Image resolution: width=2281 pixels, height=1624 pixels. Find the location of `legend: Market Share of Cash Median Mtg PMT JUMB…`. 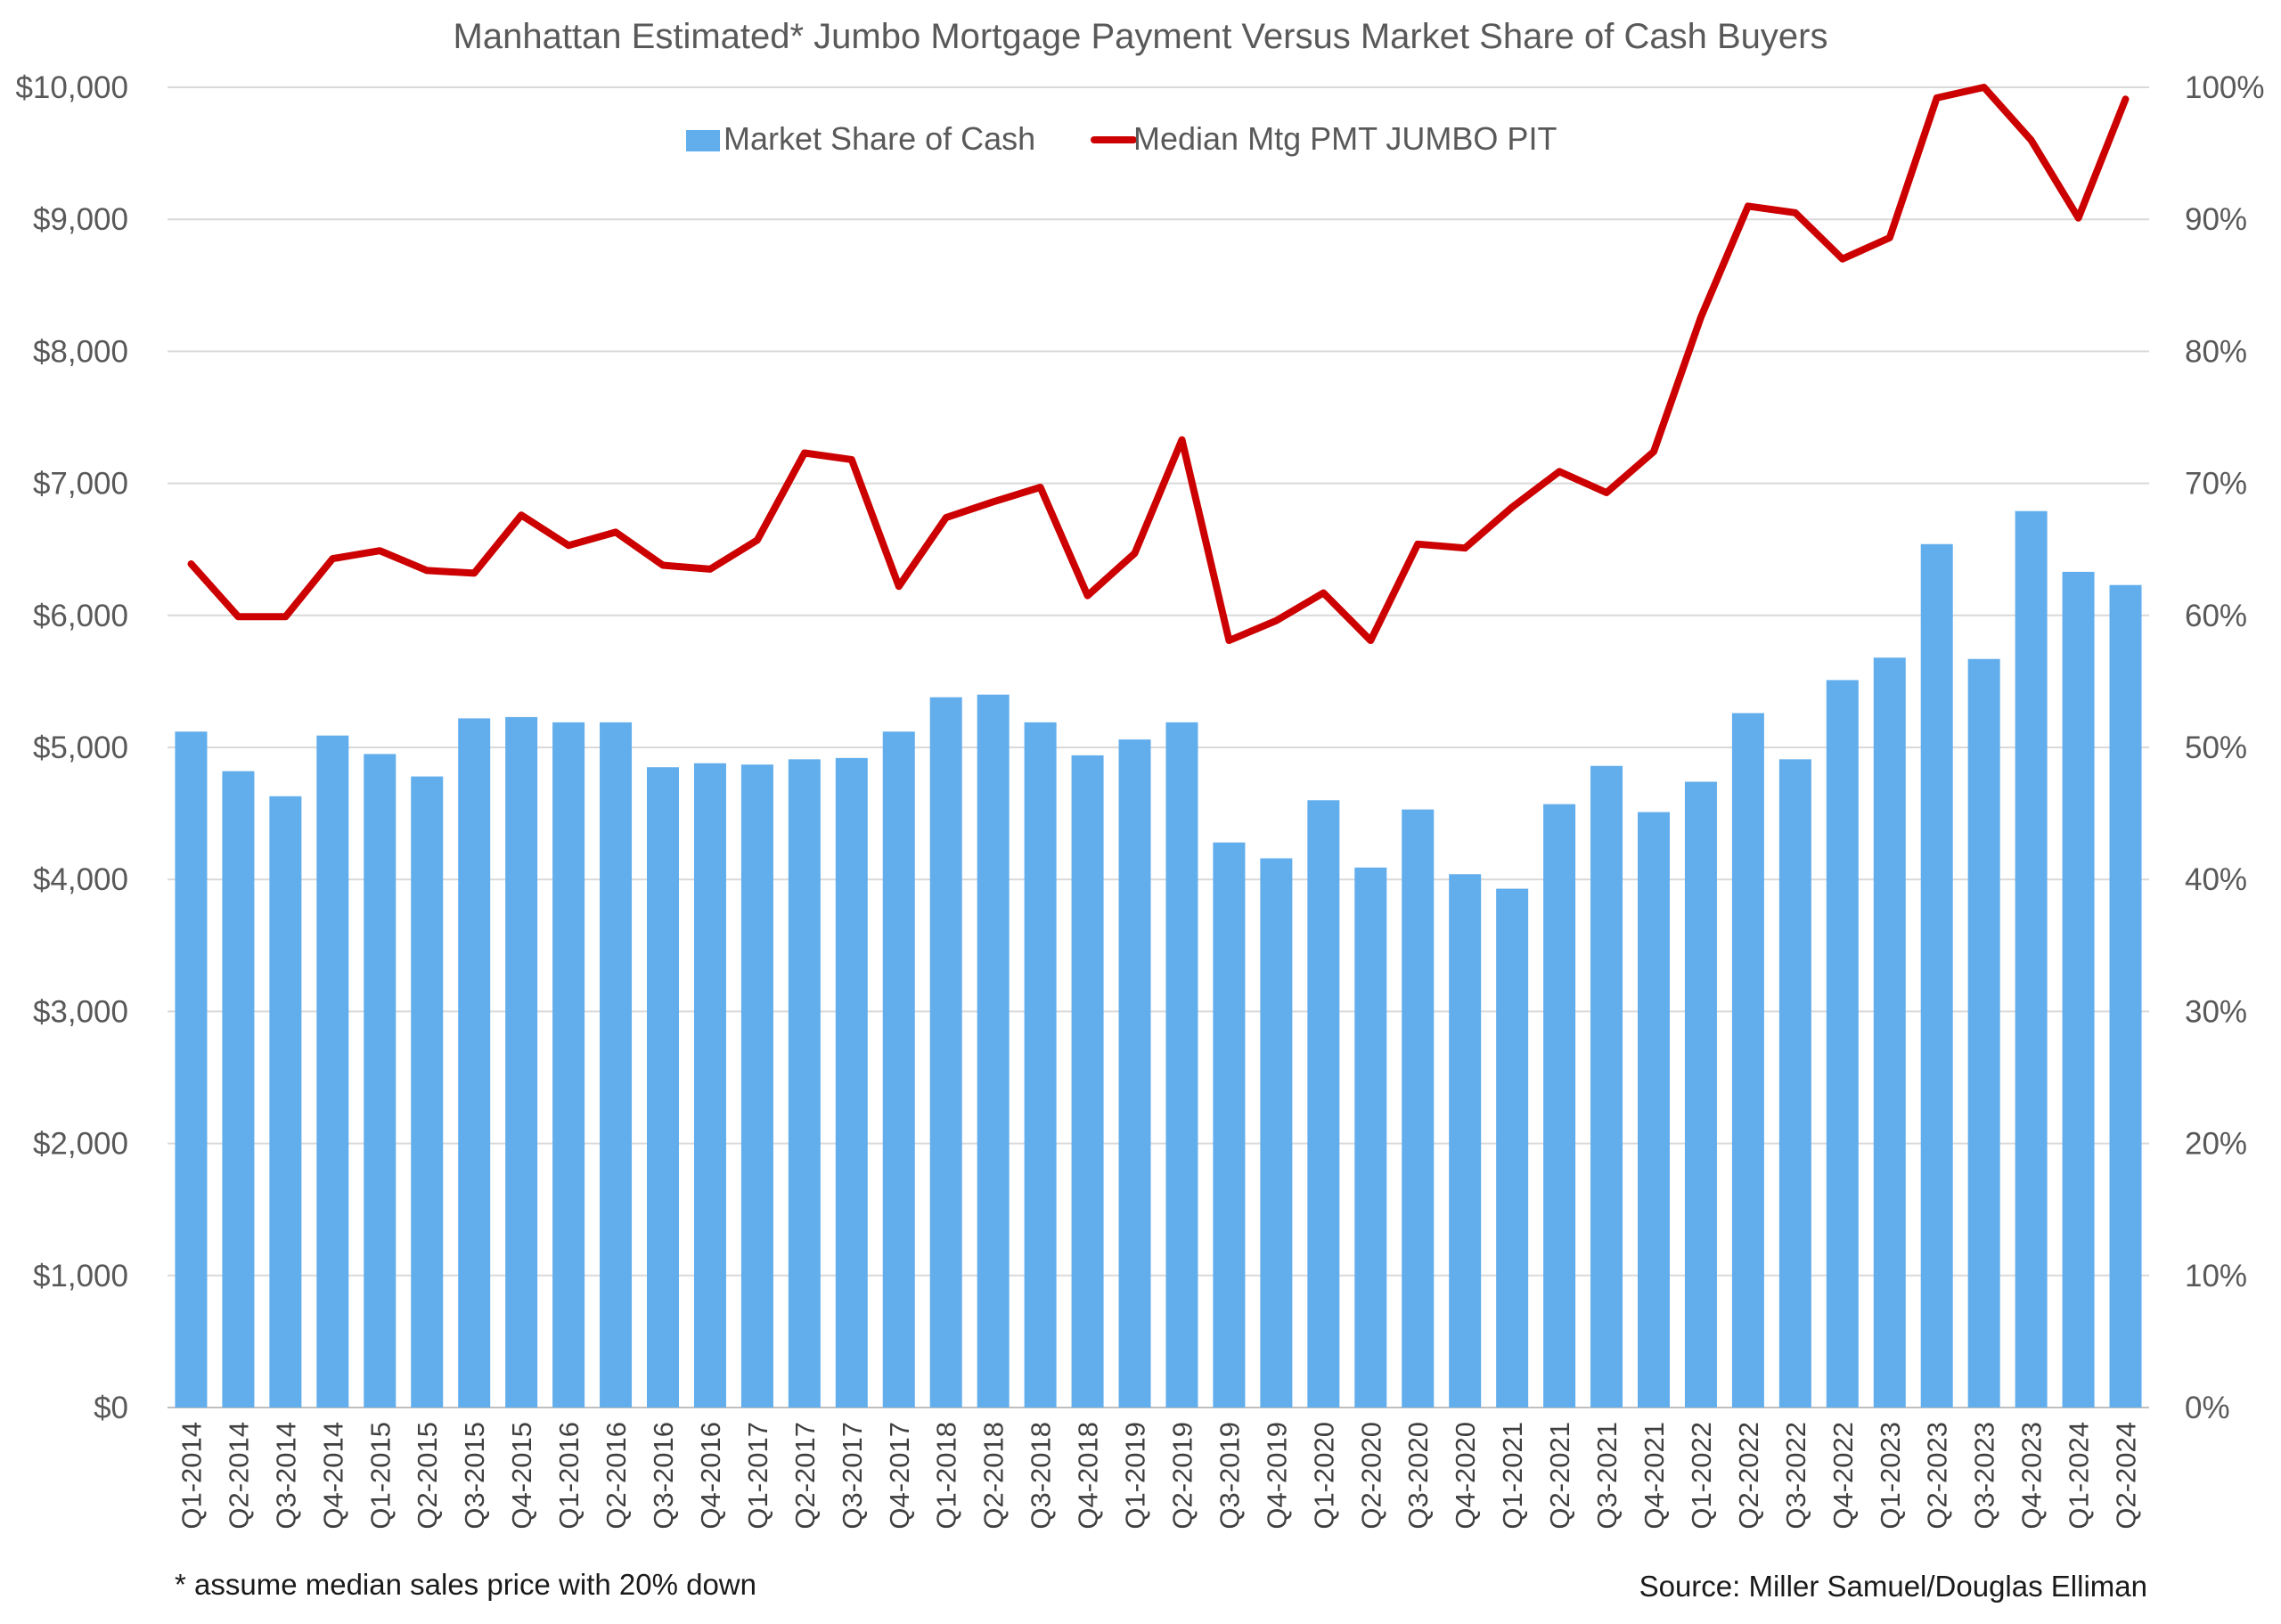

legend: Market Share of Cash Median Mtg PMT JUMB… is located at coordinates (1121, 138).